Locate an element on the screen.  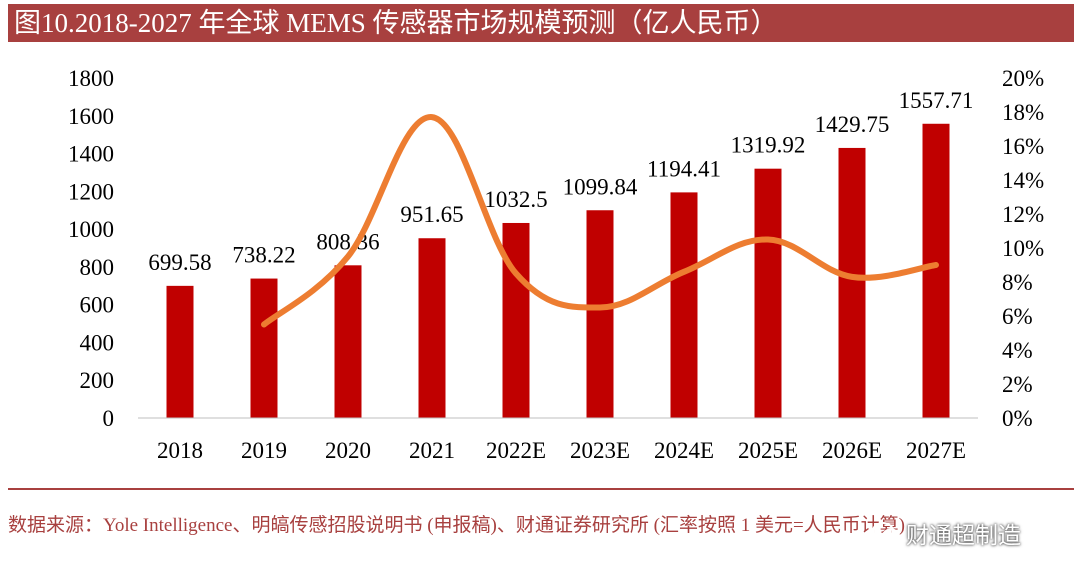
bar-value-label: 951.65 is located at coordinates (431, 214).